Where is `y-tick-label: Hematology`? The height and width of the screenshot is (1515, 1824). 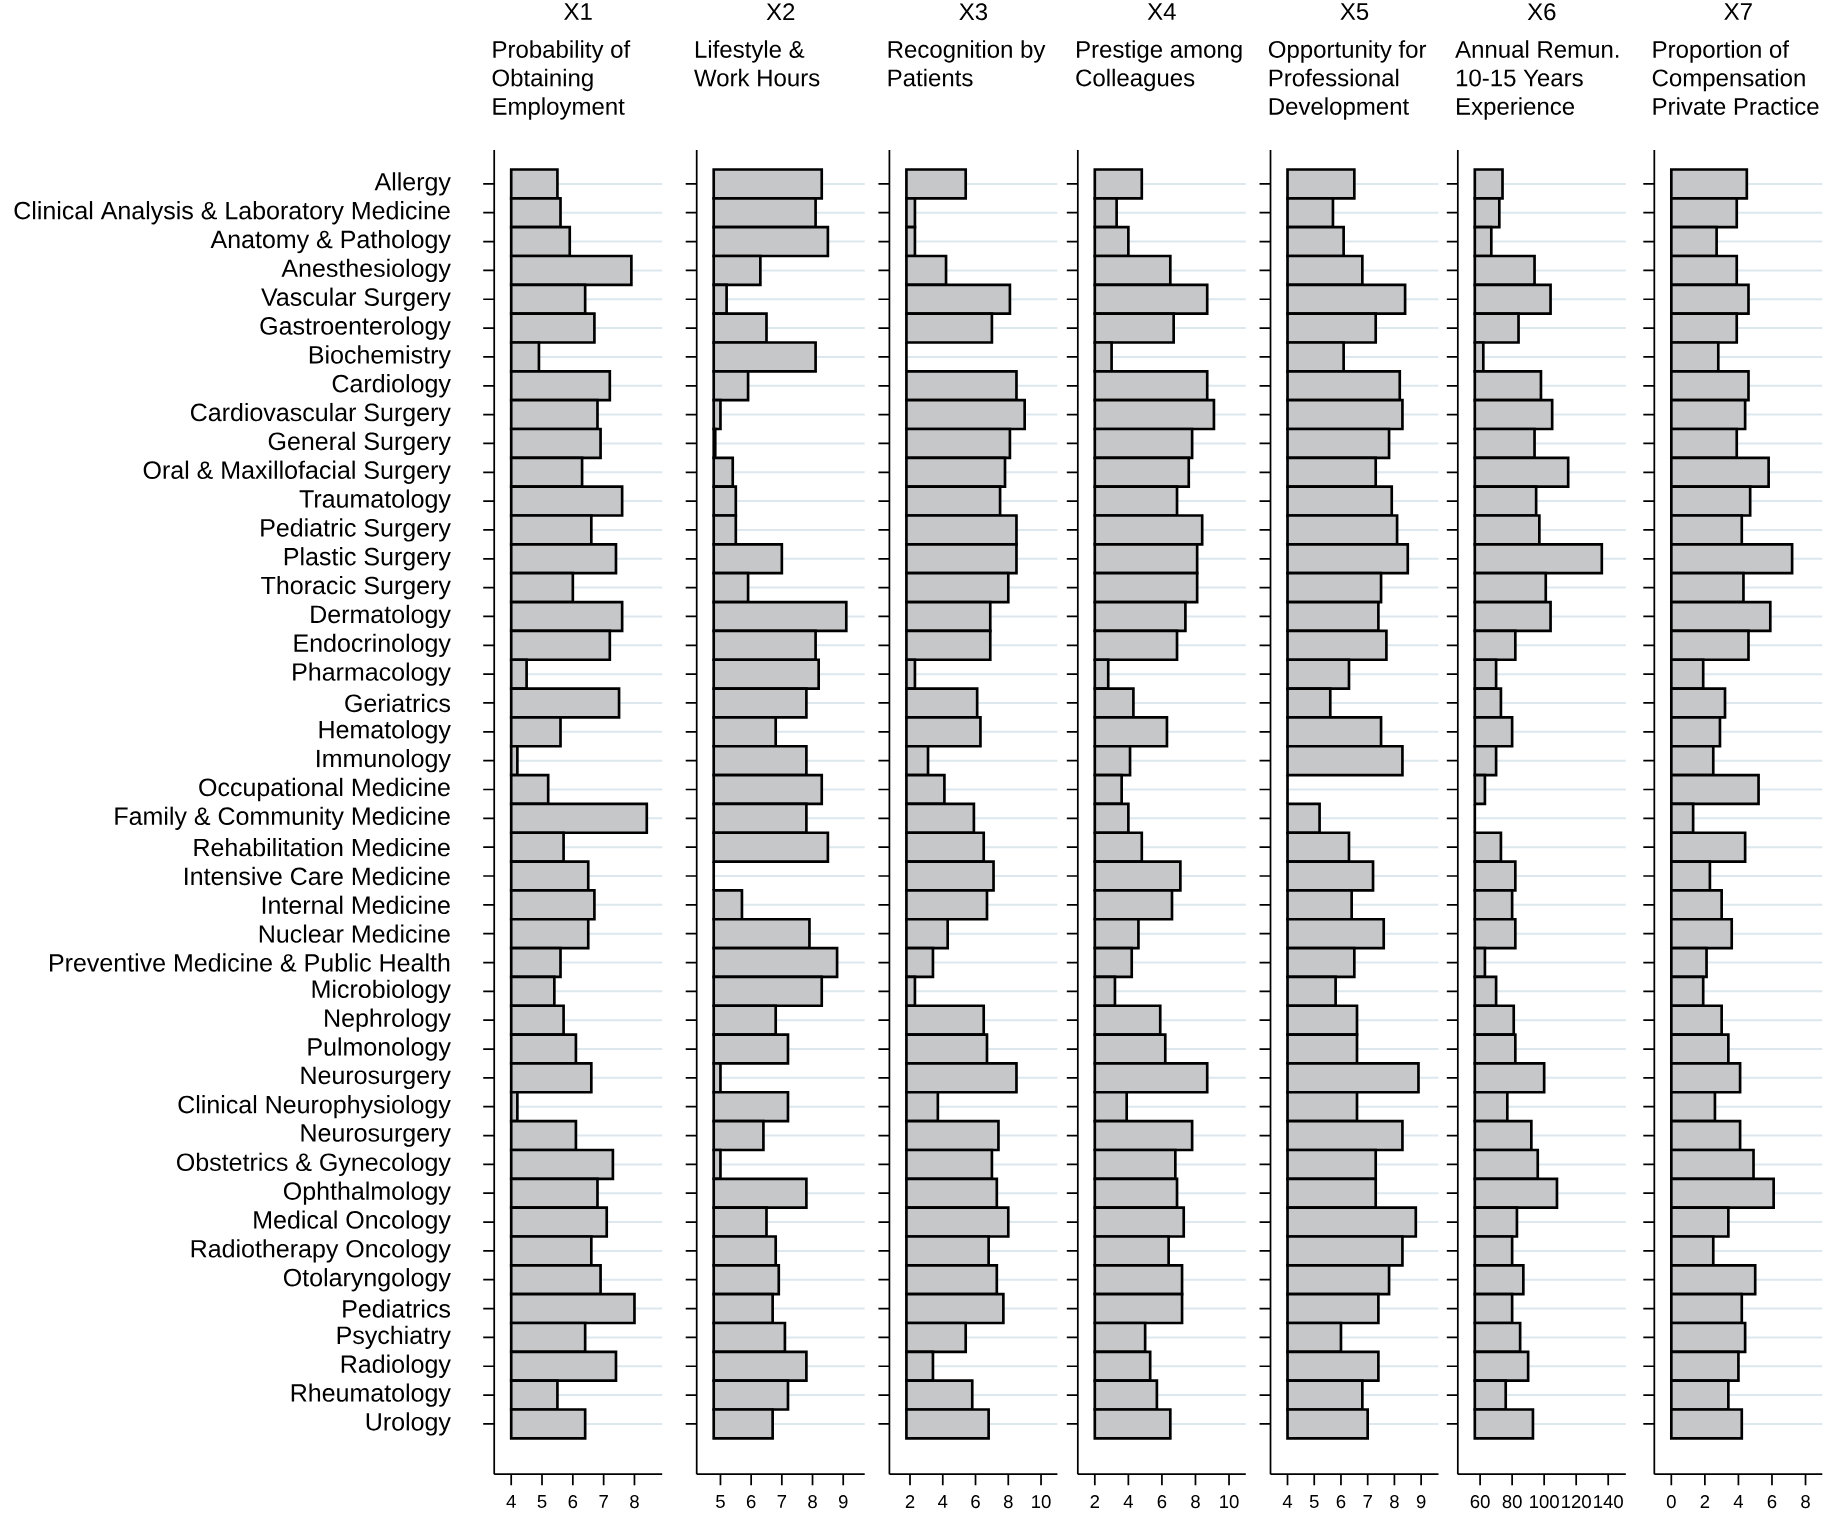 y-tick-label: Hematology is located at coordinates (385, 732).